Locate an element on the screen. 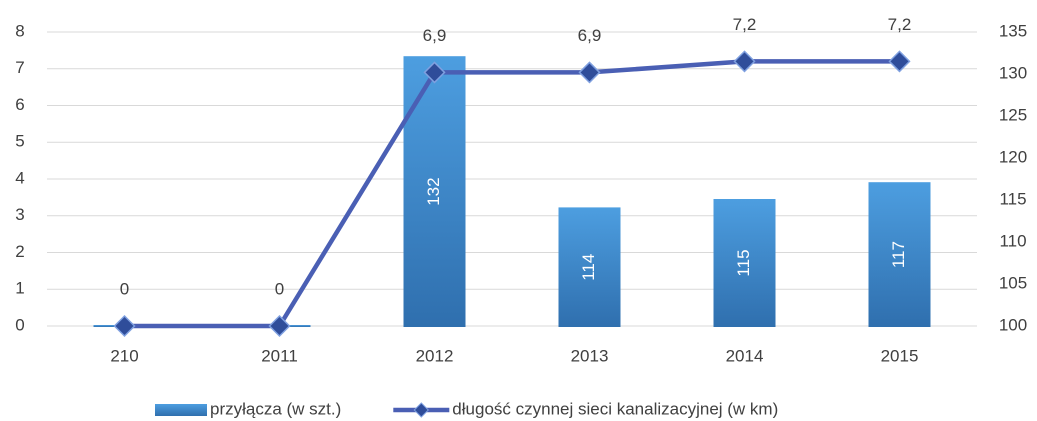  x-tick-label: 2014 is located at coordinates (745, 355).